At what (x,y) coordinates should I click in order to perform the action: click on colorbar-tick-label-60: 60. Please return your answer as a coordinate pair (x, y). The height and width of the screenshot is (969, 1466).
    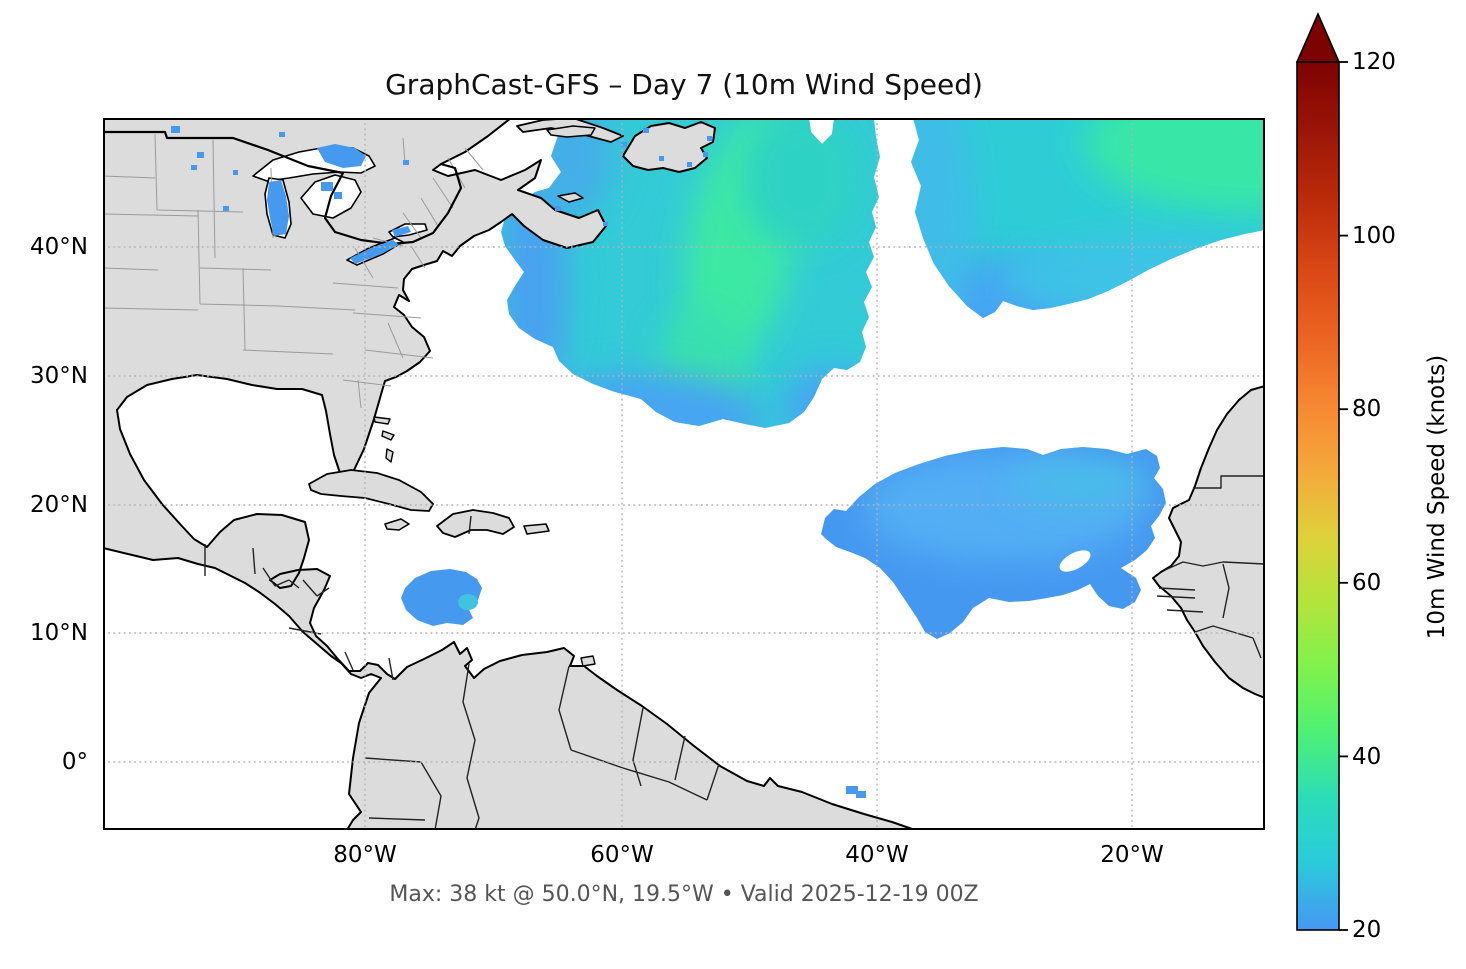
    Looking at the image, I should click on (1367, 583).